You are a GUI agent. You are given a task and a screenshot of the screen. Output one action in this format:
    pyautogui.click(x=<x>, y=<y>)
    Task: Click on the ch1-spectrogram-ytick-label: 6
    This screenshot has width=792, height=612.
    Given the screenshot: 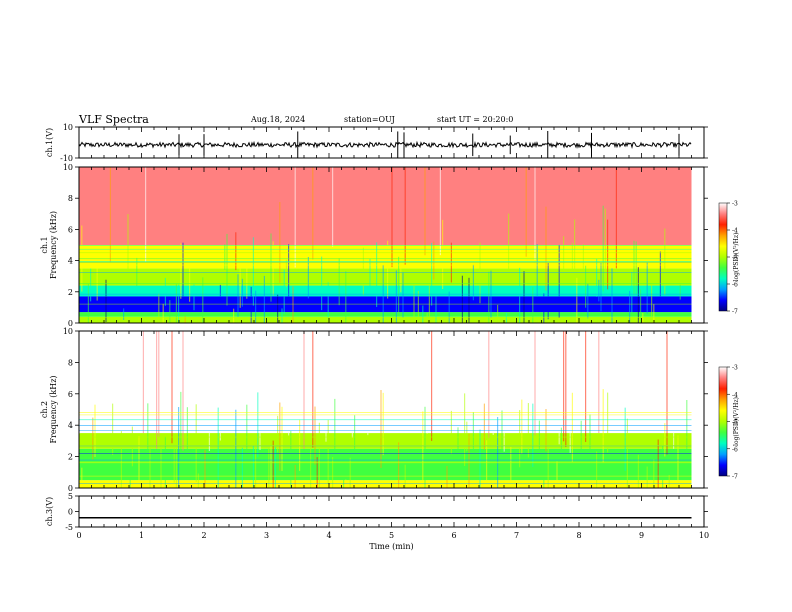 What is the action you would take?
    pyautogui.click(x=70, y=229)
    